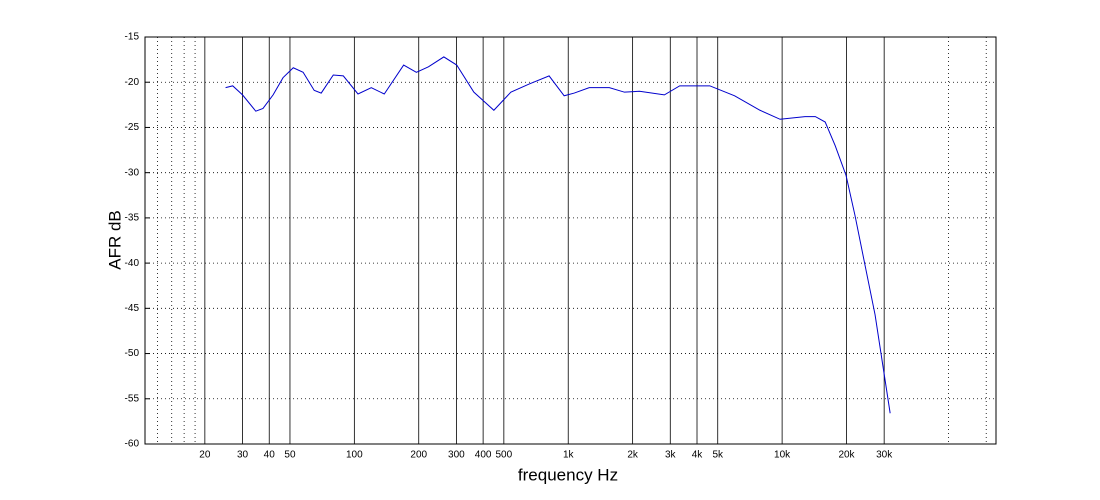 This screenshot has width=1100, height=500. I want to click on x-tick-label: 1k, so click(569, 455).